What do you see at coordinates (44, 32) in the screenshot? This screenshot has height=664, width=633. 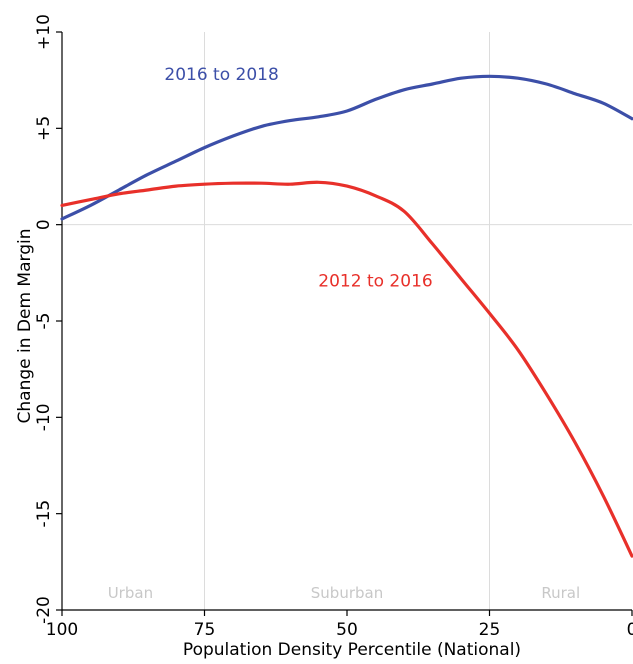 I see `y-tick-label-0: +10` at bounding box center [44, 32].